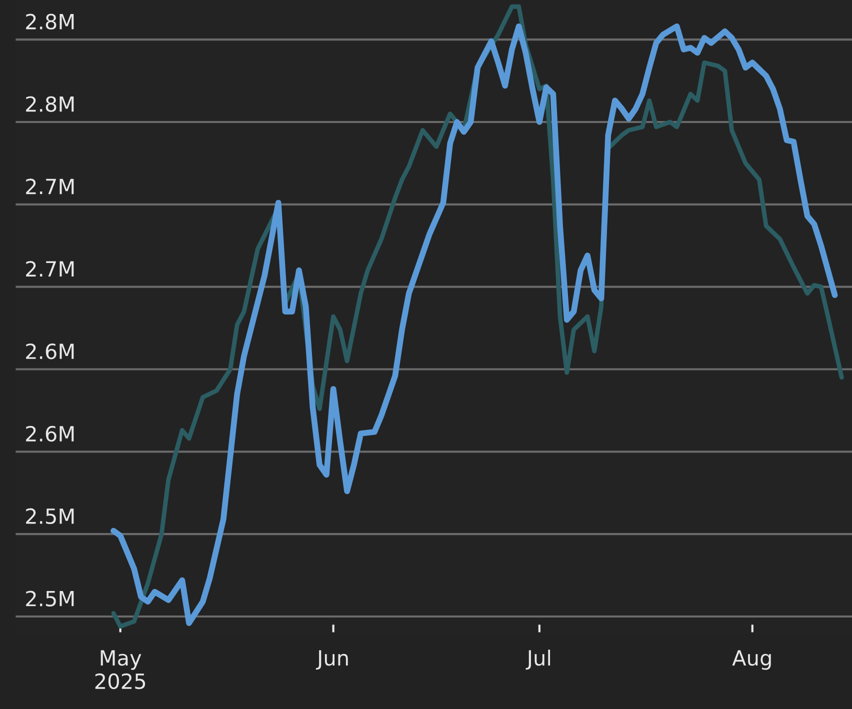  I want to click on x-tick-label: Jul, so click(538, 660).